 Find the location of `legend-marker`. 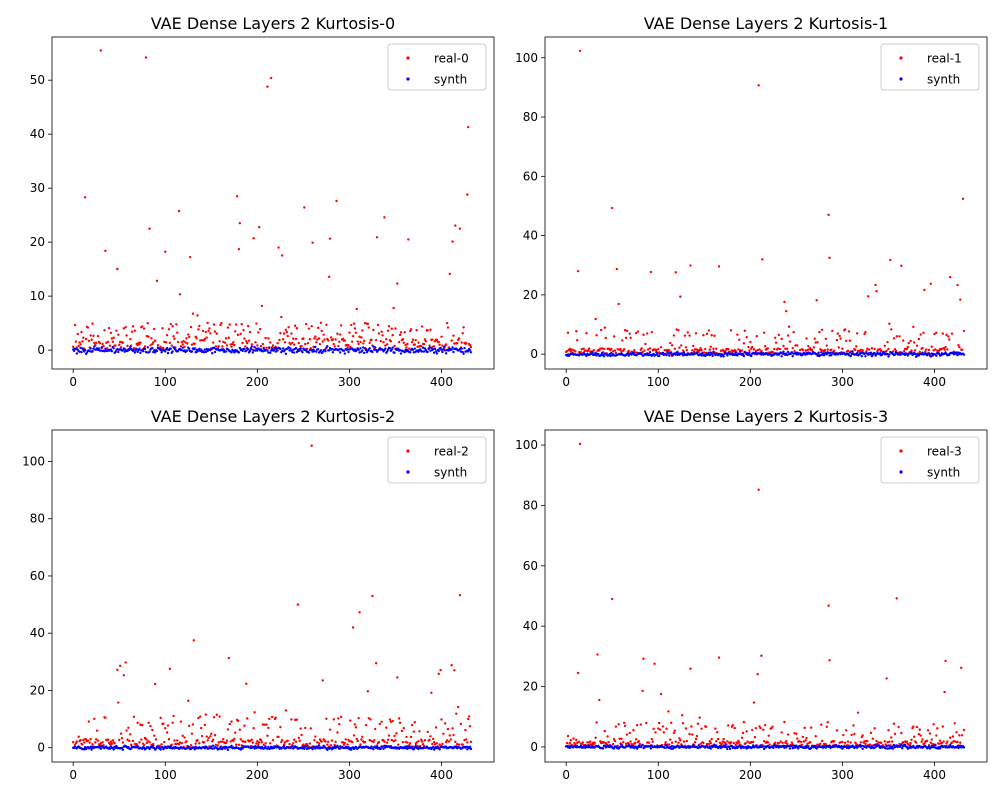

legend-marker is located at coordinates (901, 58).